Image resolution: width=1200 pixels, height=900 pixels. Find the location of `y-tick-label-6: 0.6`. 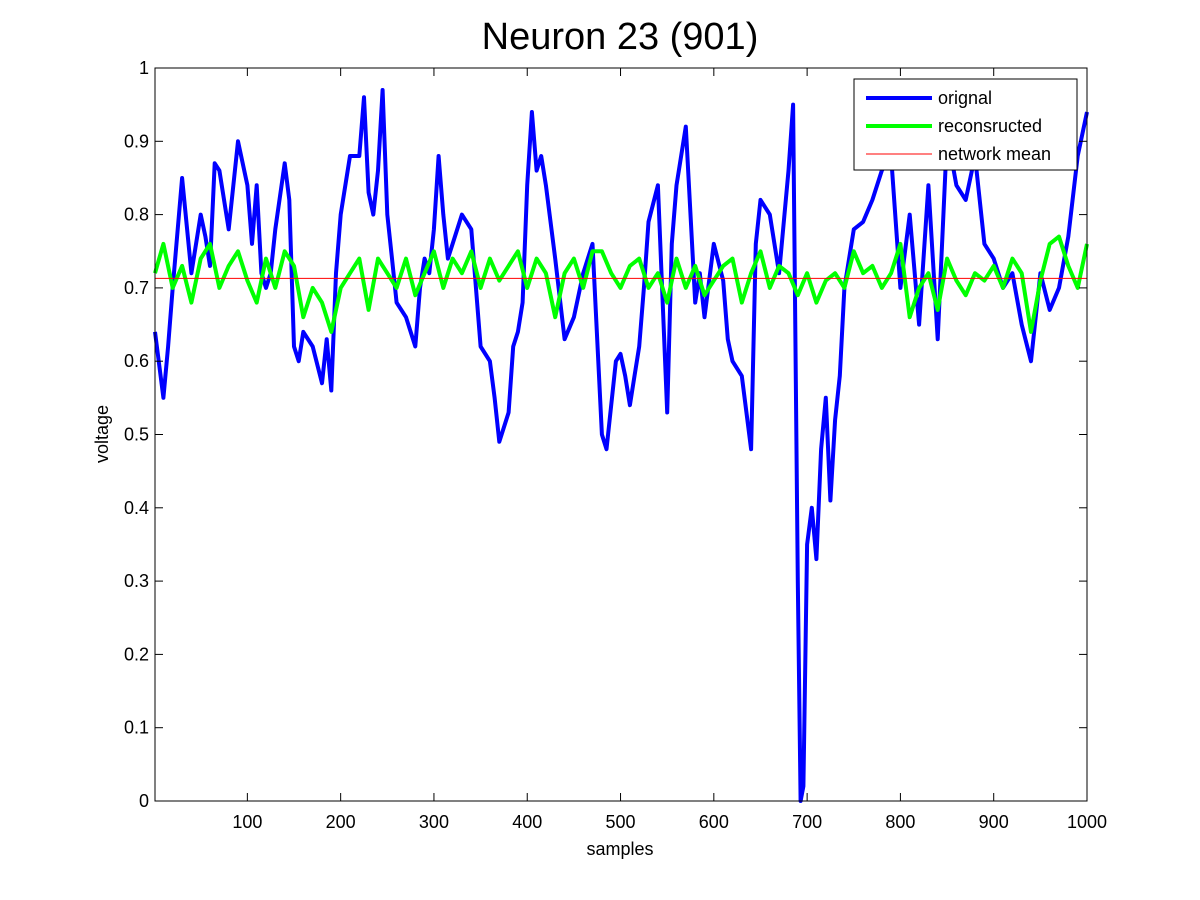

y-tick-label-6: 0.6 is located at coordinates (136, 361).